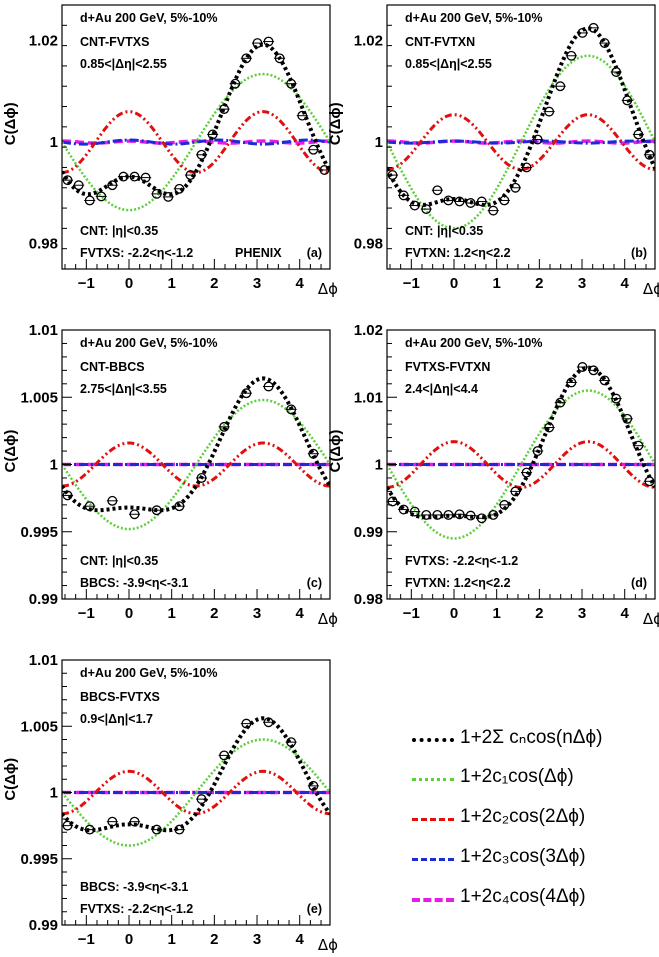 This screenshot has height=957, width=659. What do you see at coordinates (196, 464) in the screenshot?
I see `curve-c1` at bounding box center [196, 464].